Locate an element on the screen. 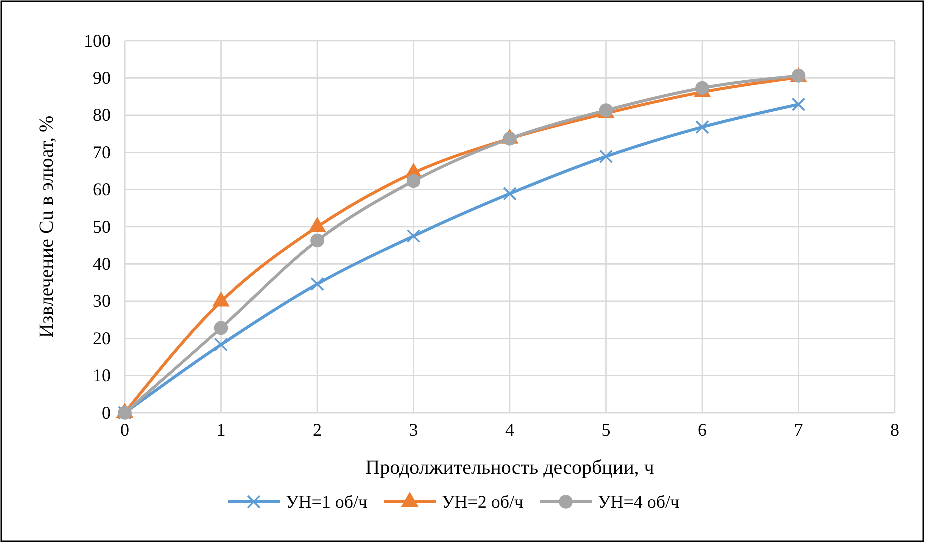 The height and width of the screenshot is (543, 925). legend-label: УН=2 об/ч is located at coordinates (483, 502).